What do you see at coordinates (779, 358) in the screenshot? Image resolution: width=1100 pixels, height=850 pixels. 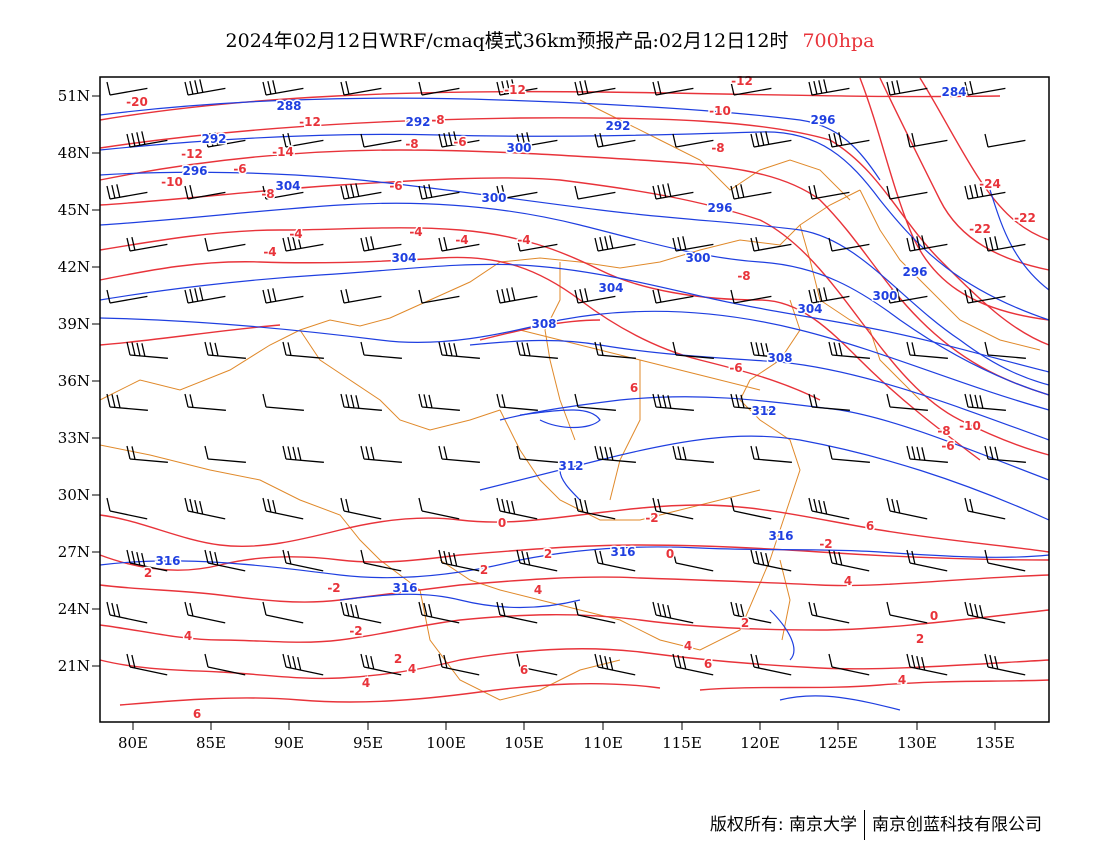 I see `height-label: 308` at bounding box center [779, 358].